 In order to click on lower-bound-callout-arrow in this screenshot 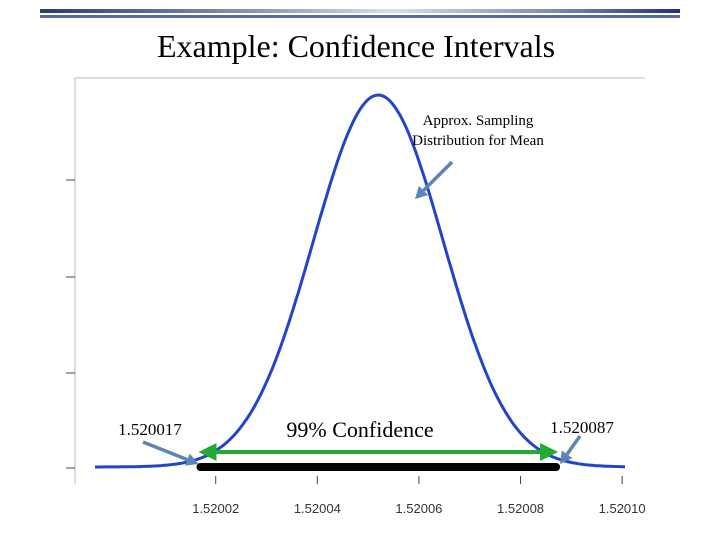, I will do `click(165, 451)`.